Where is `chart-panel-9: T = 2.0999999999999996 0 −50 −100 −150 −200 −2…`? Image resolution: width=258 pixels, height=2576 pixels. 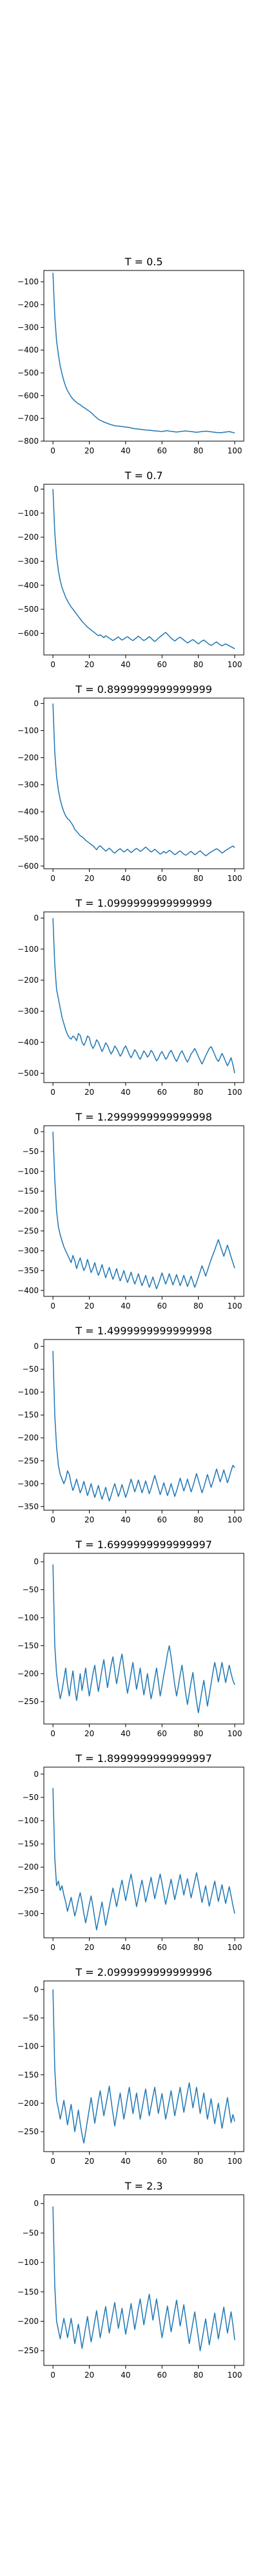 chart-panel-9: T = 2.0999999999999996 0 −50 −100 −150 −200 −2… is located at coordinates (130, 2066).